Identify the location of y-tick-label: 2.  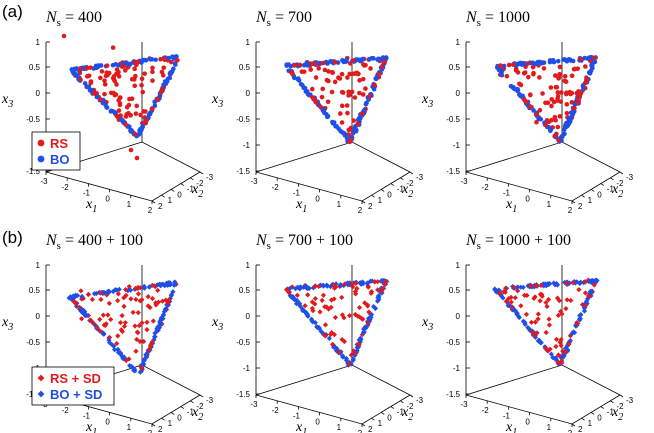
(580, 206).